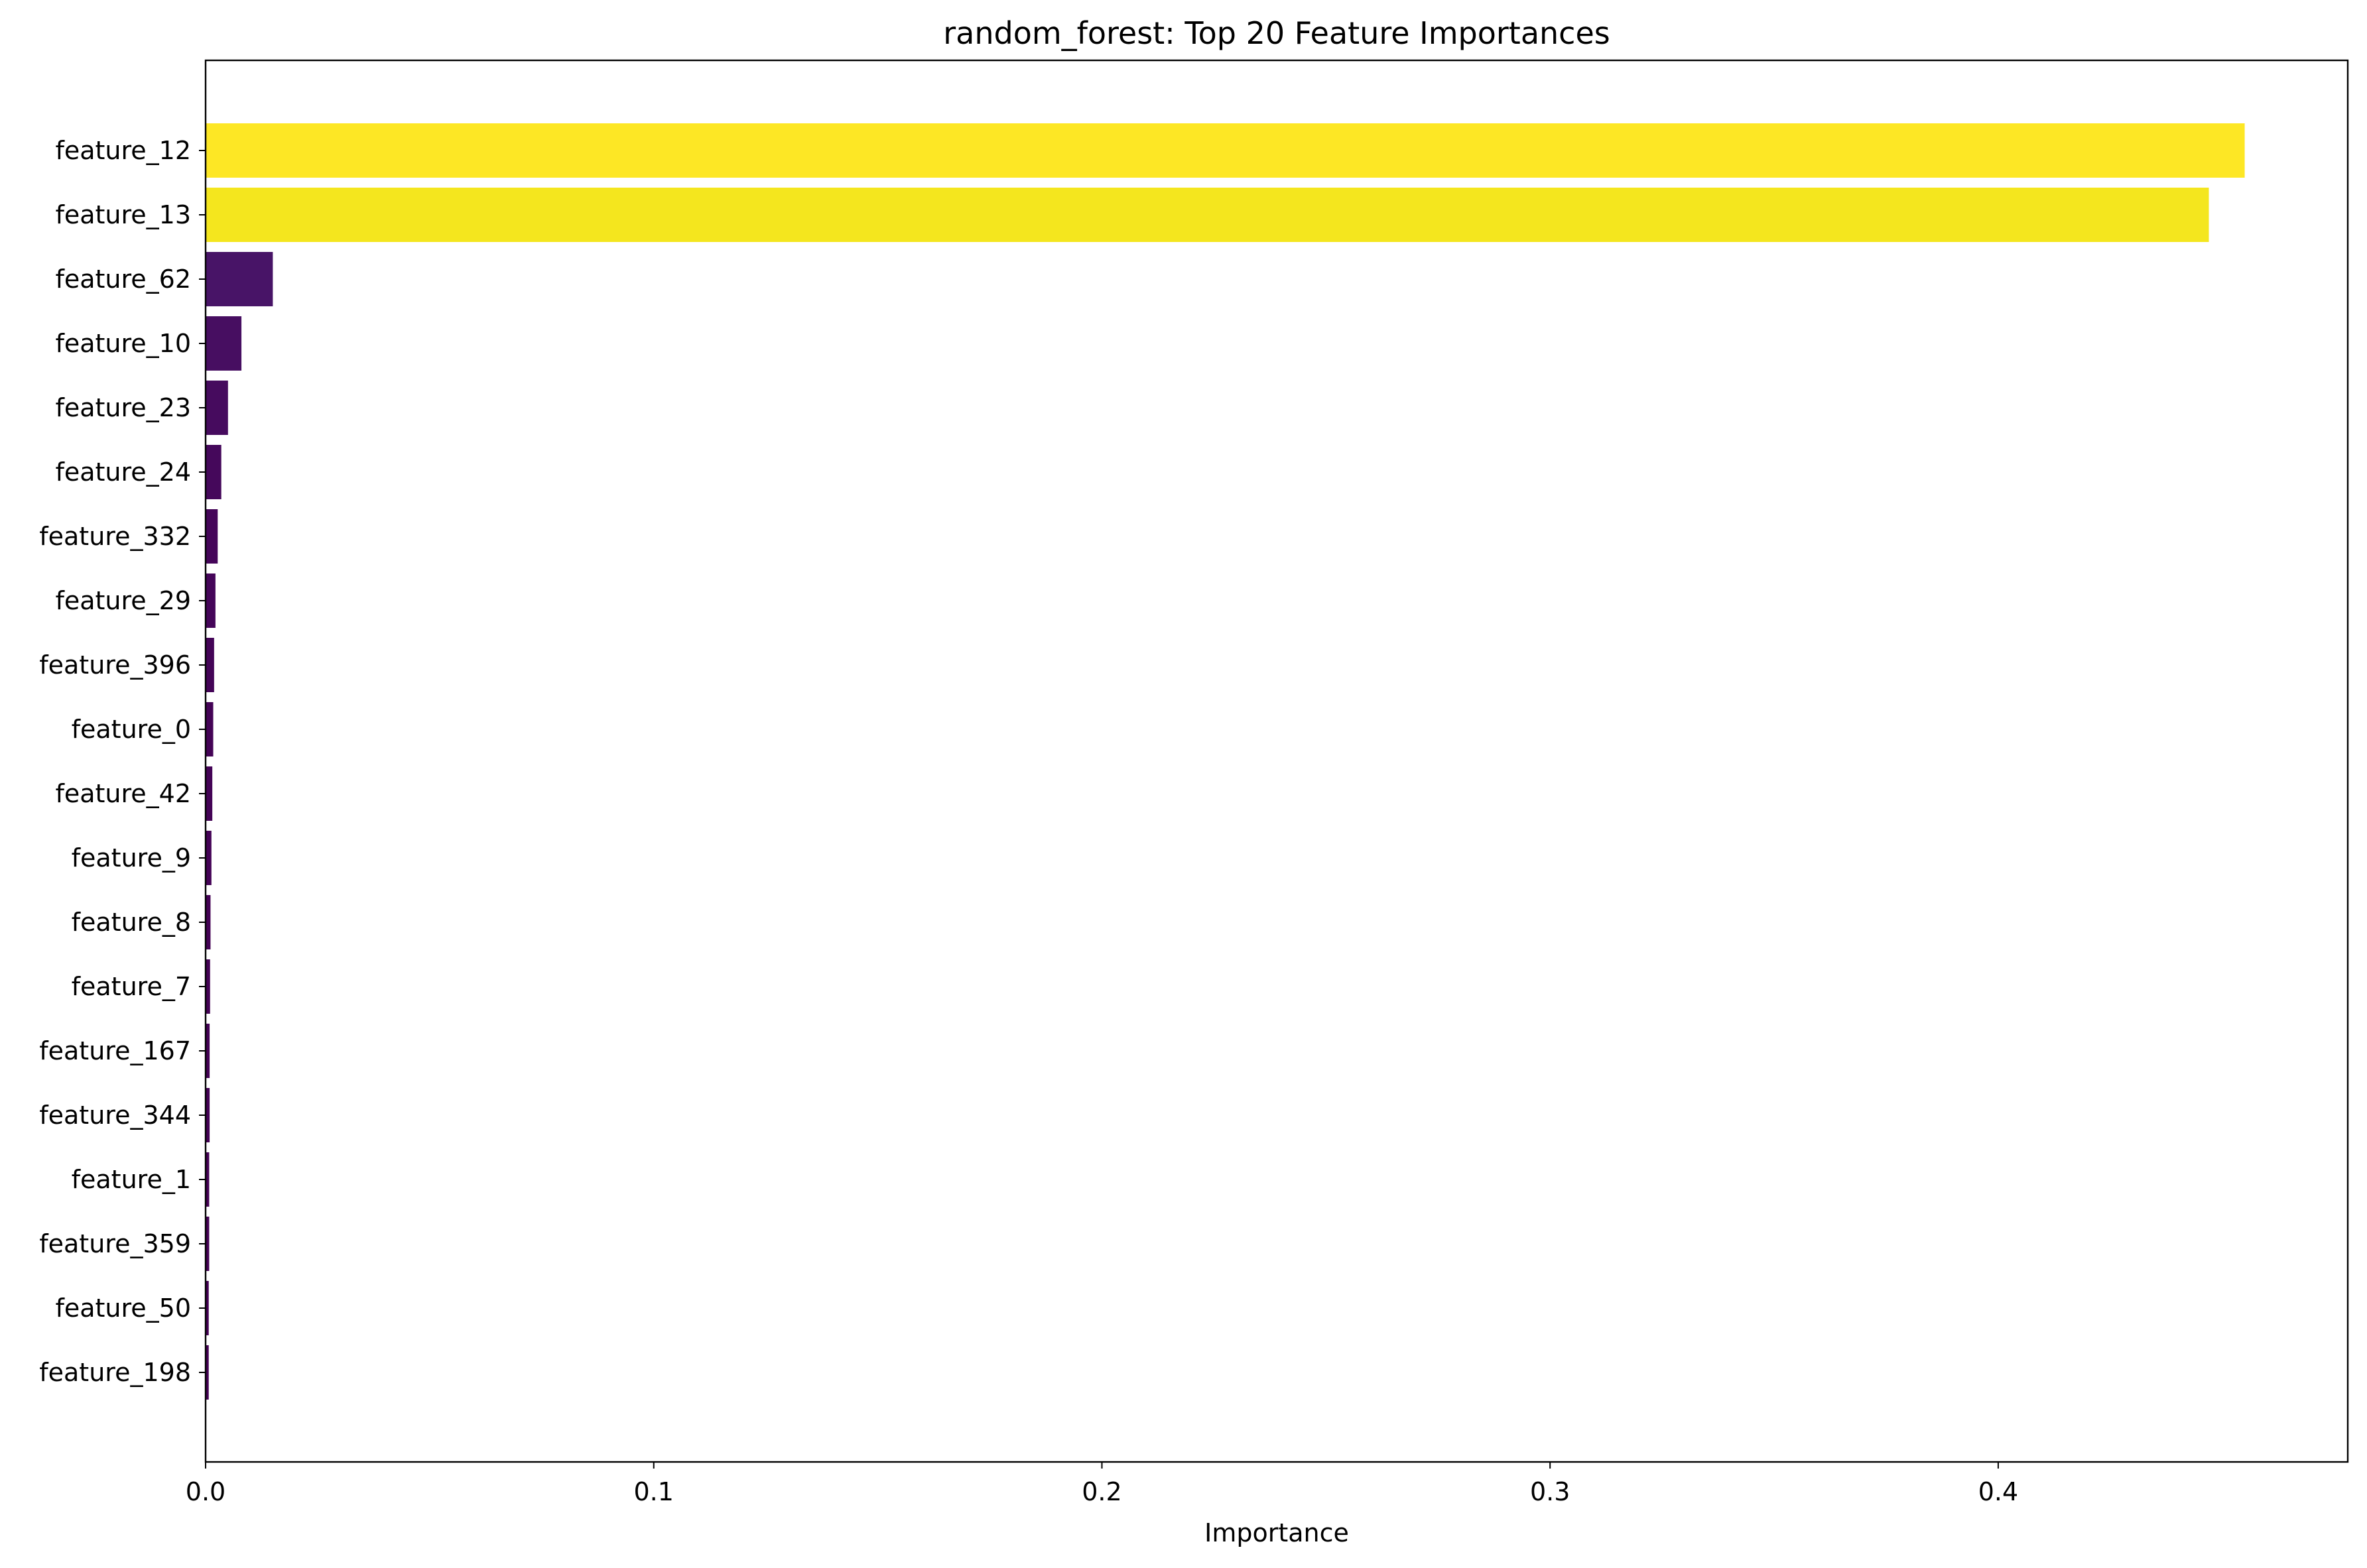 This screenshot has width=2367, height=1568. I want to click on y-tick-label: feature_29, so click(123, 600).